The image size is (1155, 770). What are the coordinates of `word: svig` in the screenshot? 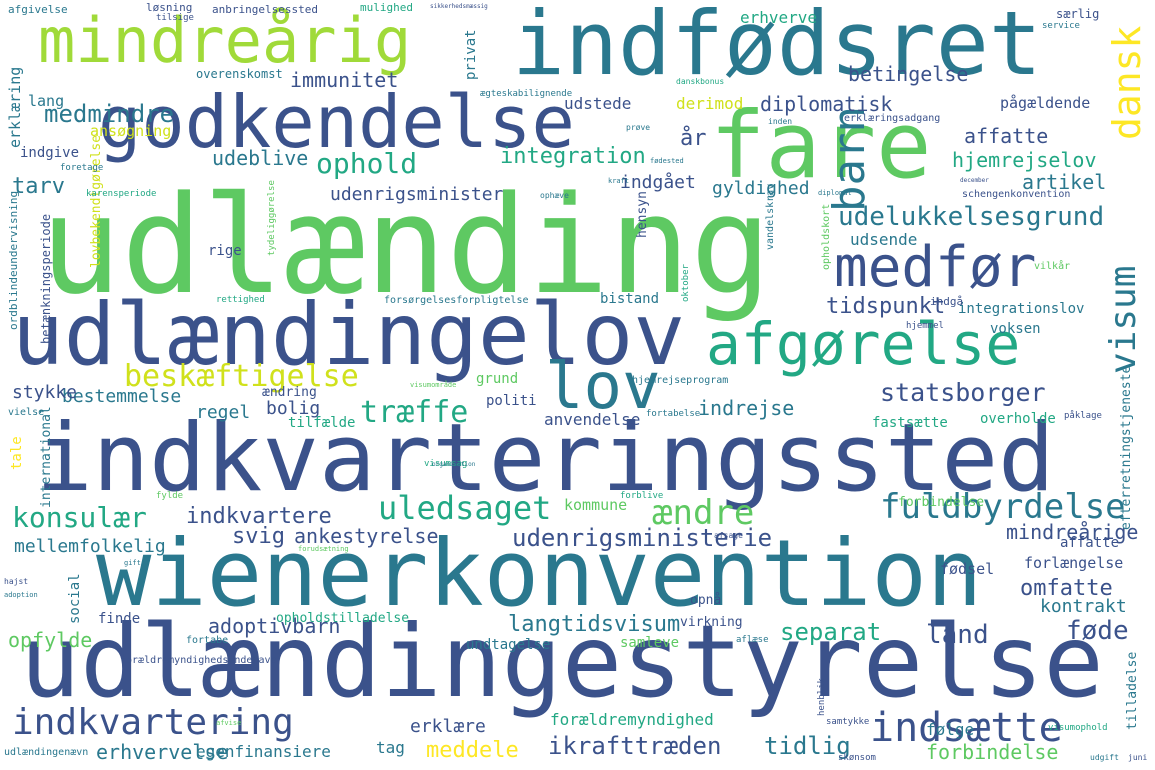 It's located at (258, 536).